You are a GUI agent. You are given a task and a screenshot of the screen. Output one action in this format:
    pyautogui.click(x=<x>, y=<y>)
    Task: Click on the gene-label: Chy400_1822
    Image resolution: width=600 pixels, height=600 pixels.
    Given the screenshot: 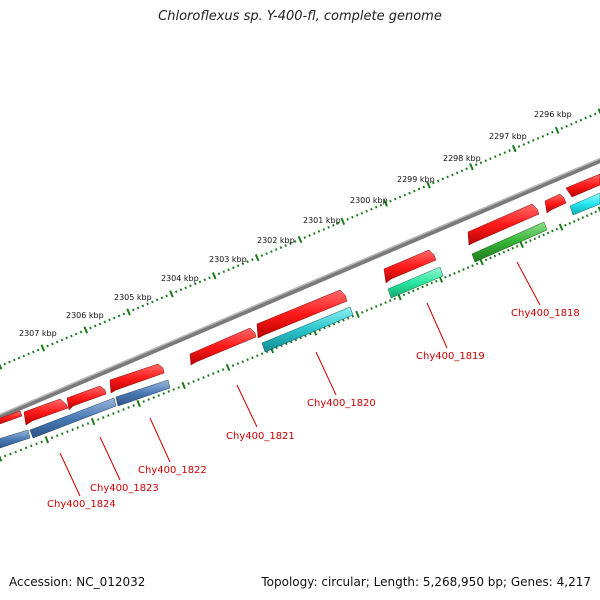 What is the action you would take?
    pyautogui.click(x=172, y=470)
    